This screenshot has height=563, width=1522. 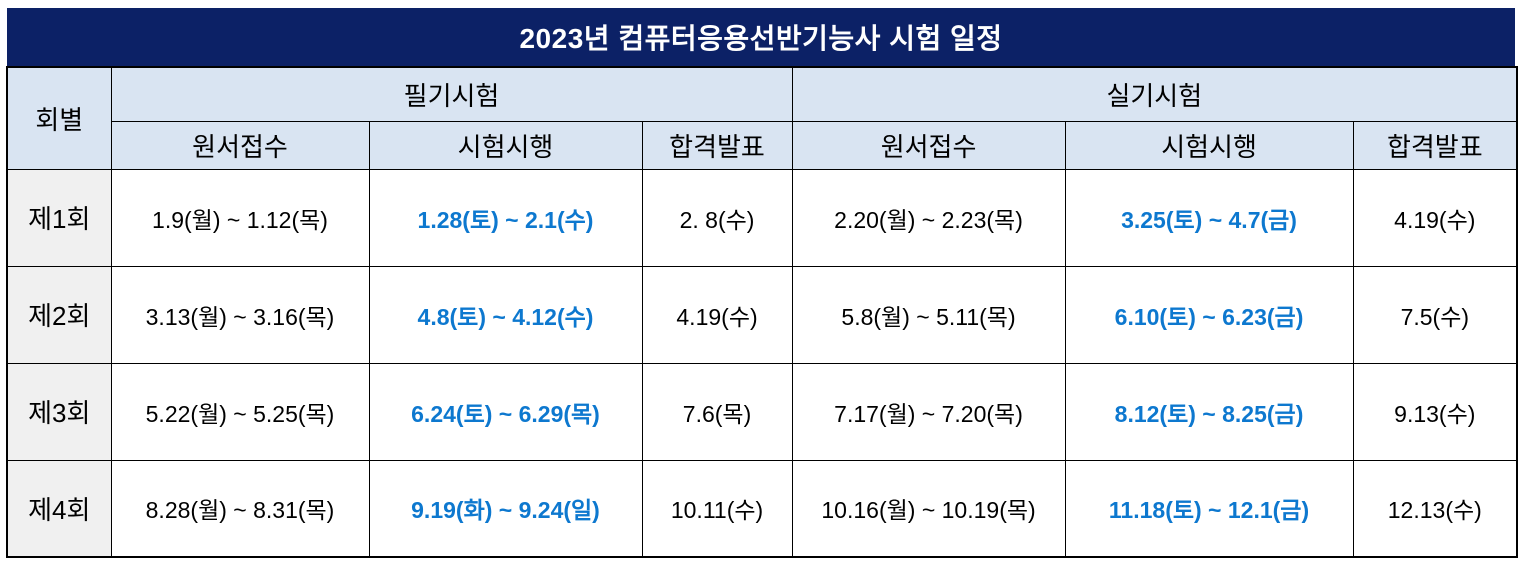 What do you see at coordinates (717, 411) in the screenshot?
I see `cell-written-result: 7.6(목)` at bounding box center [717, 411].